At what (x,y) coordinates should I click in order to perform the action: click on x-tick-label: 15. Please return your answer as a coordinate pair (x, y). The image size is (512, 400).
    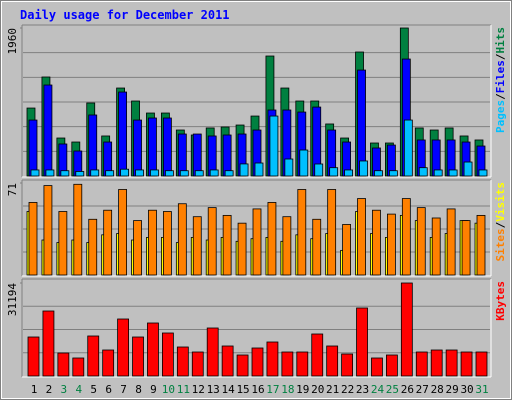
    Looking at the image, I should click on (242, 389).